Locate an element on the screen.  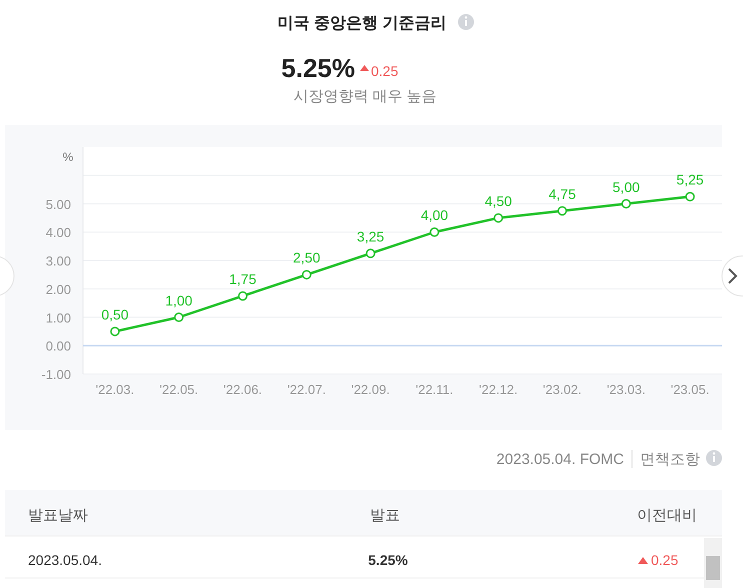
y-axis-title: % is located at coordinates (68, 157).